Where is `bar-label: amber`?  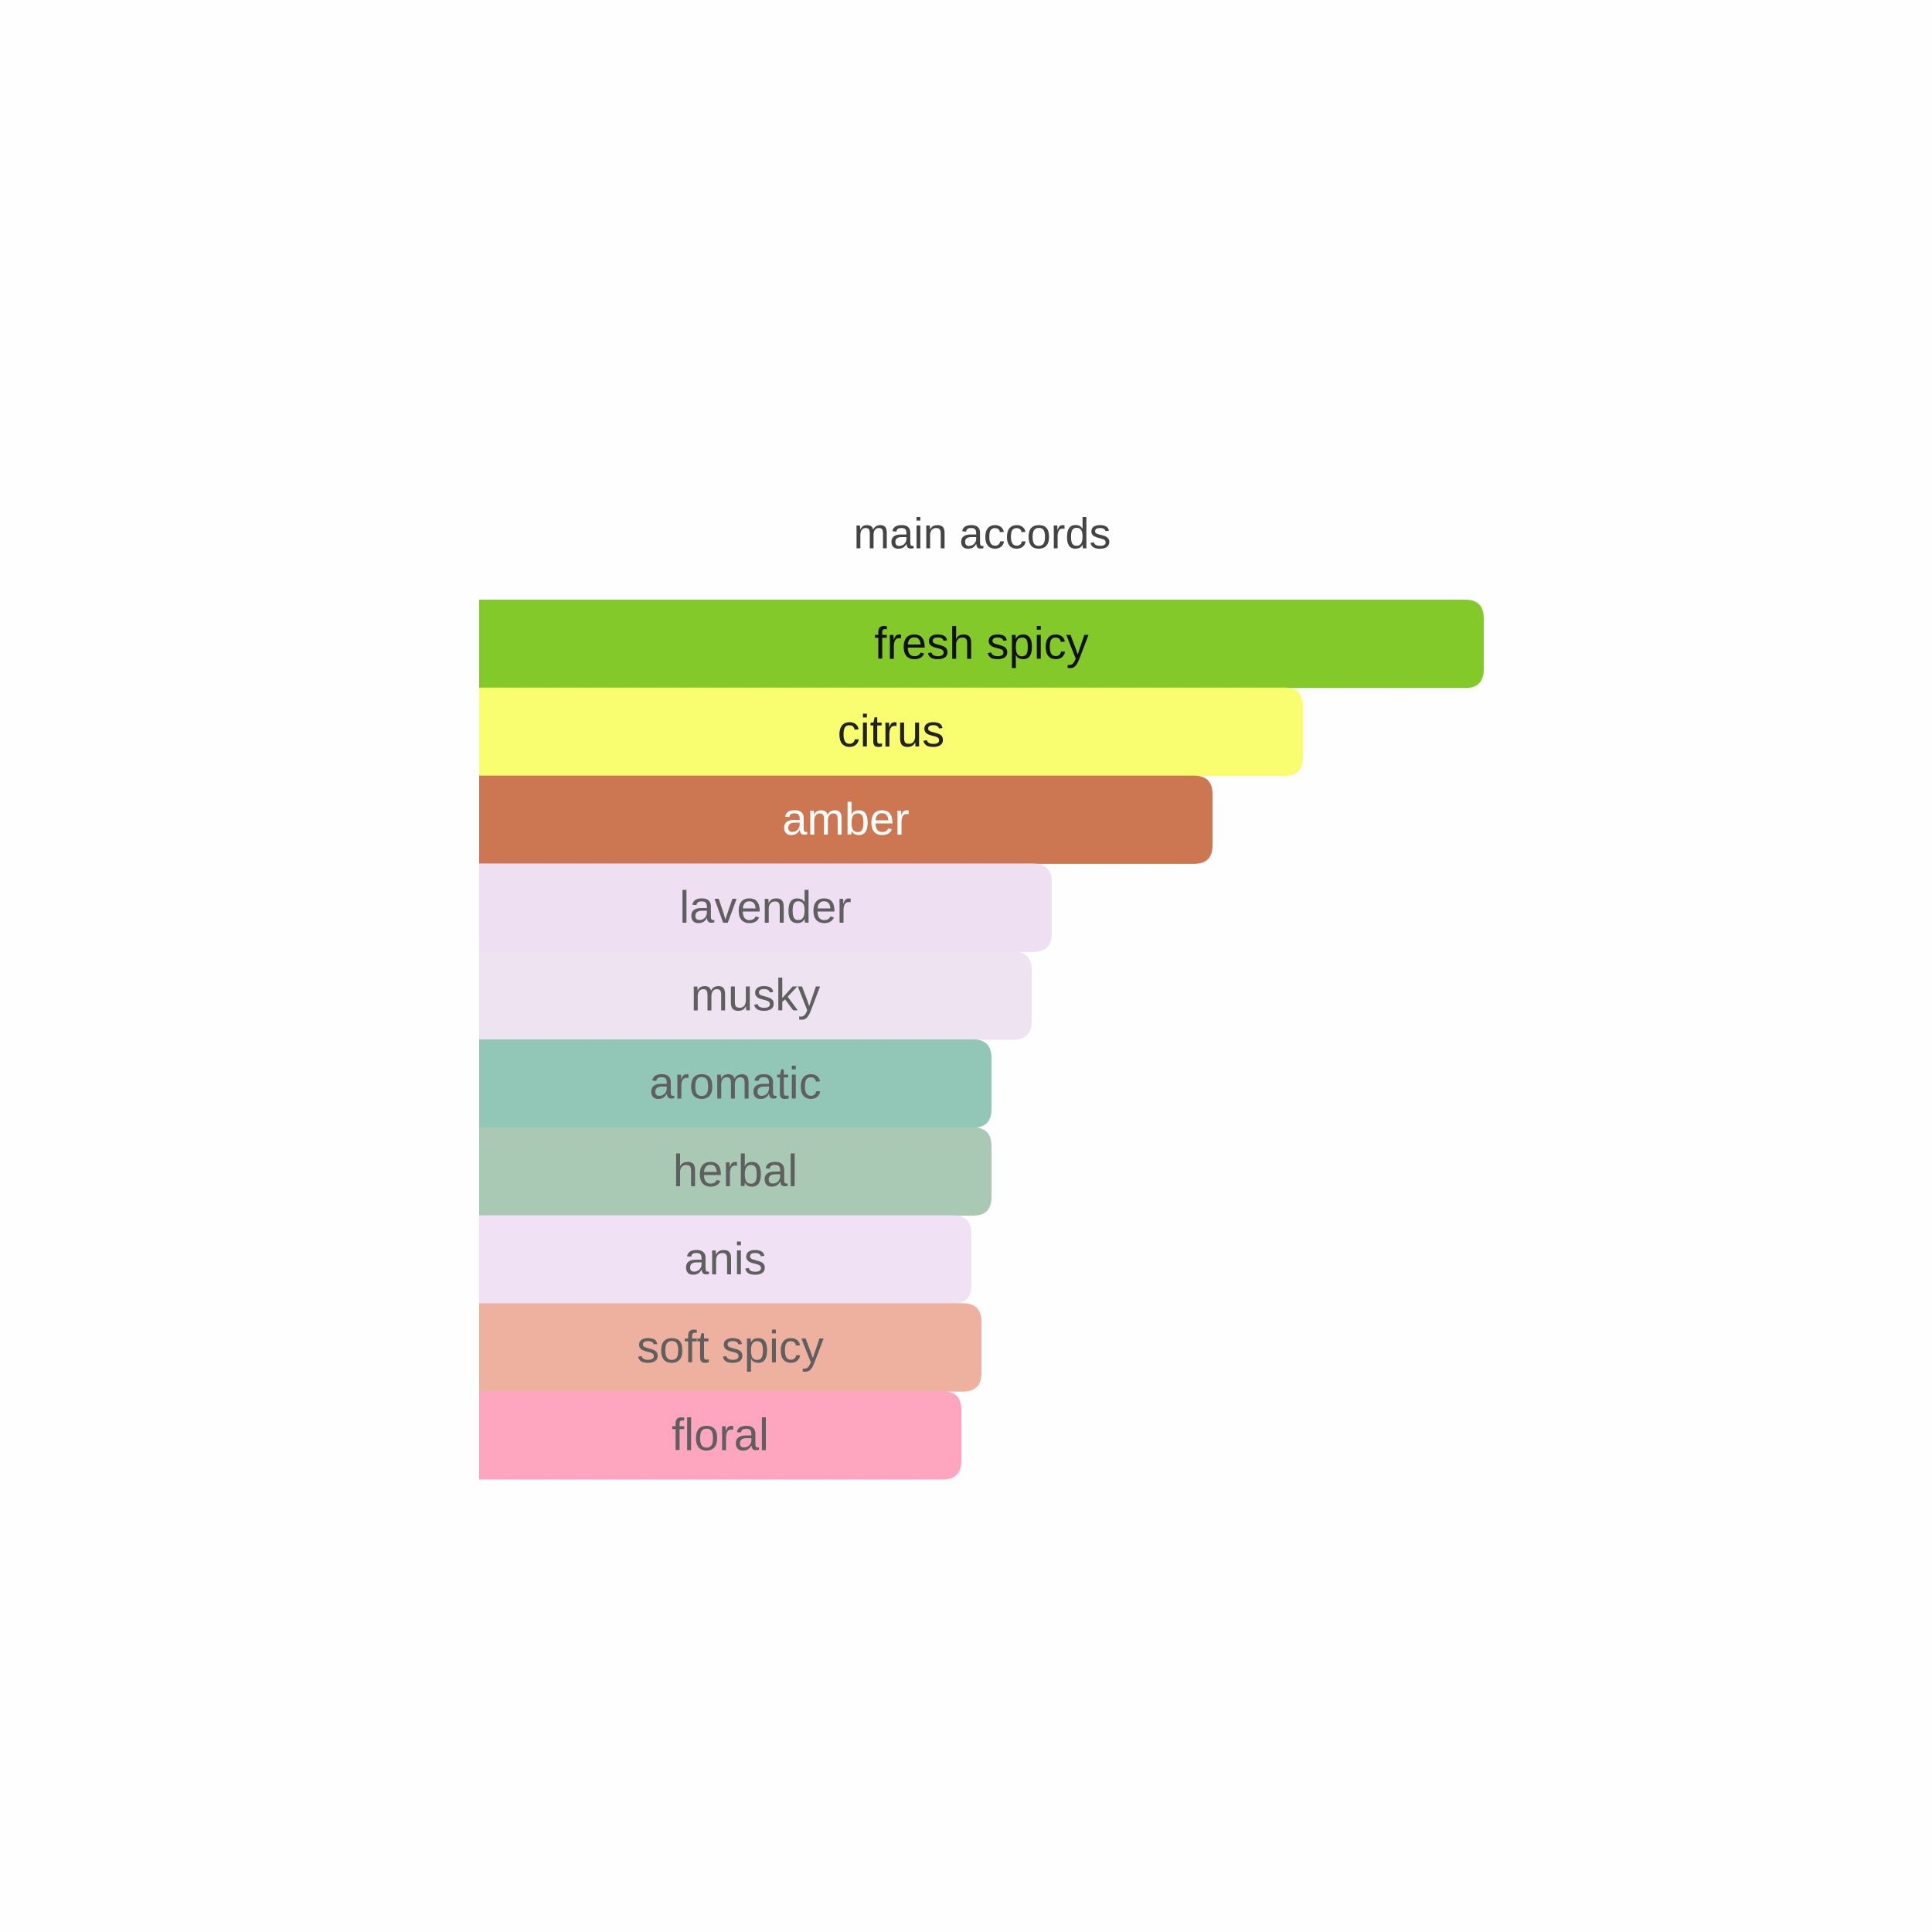
bar-label: amber is located at coordinates (845, 820).